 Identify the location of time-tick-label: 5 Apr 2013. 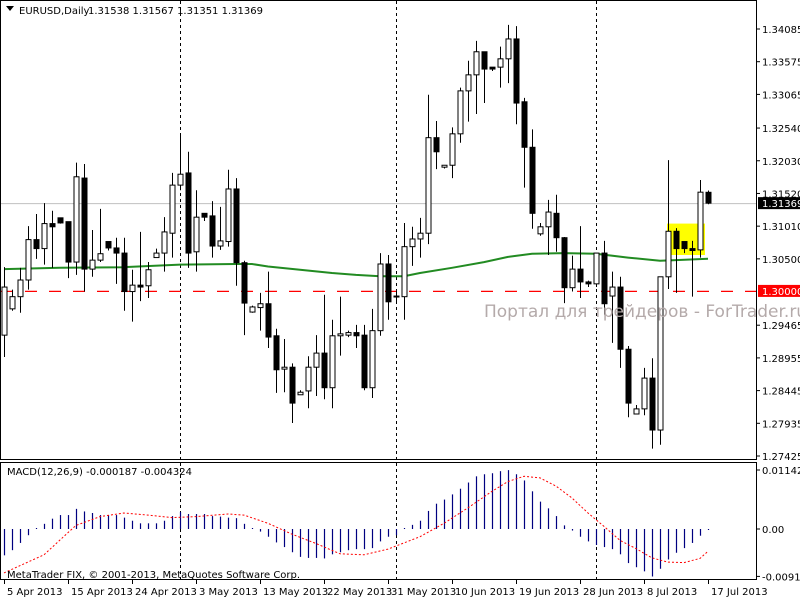
(34, 592).